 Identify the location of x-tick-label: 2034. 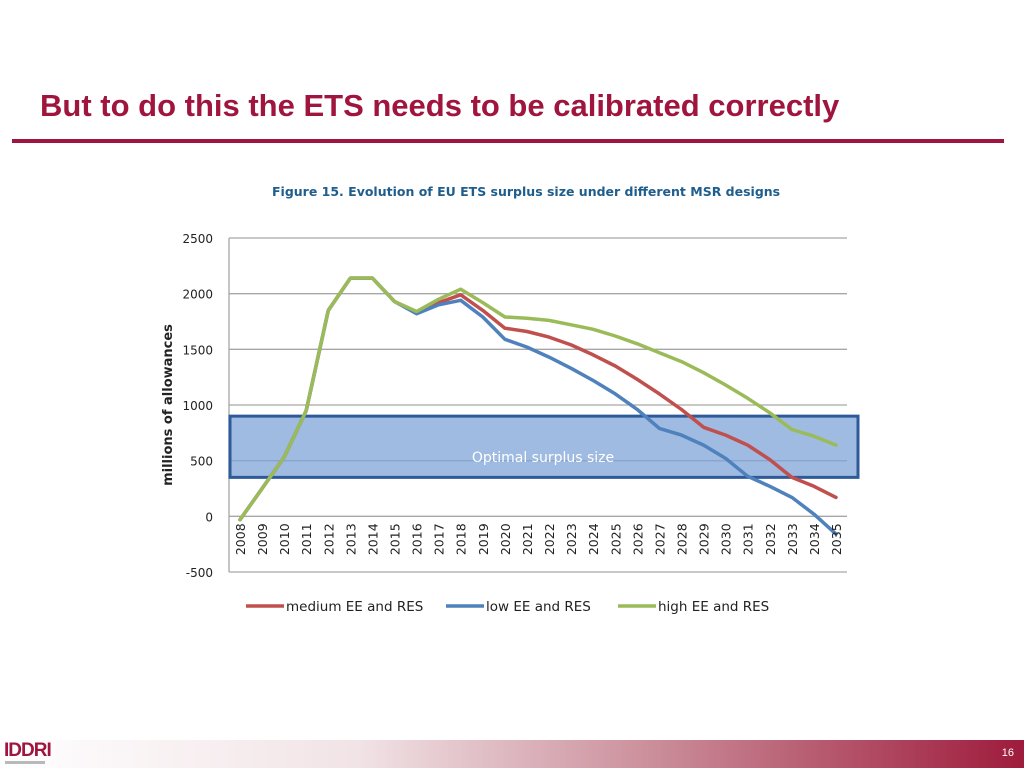
(814, 539).